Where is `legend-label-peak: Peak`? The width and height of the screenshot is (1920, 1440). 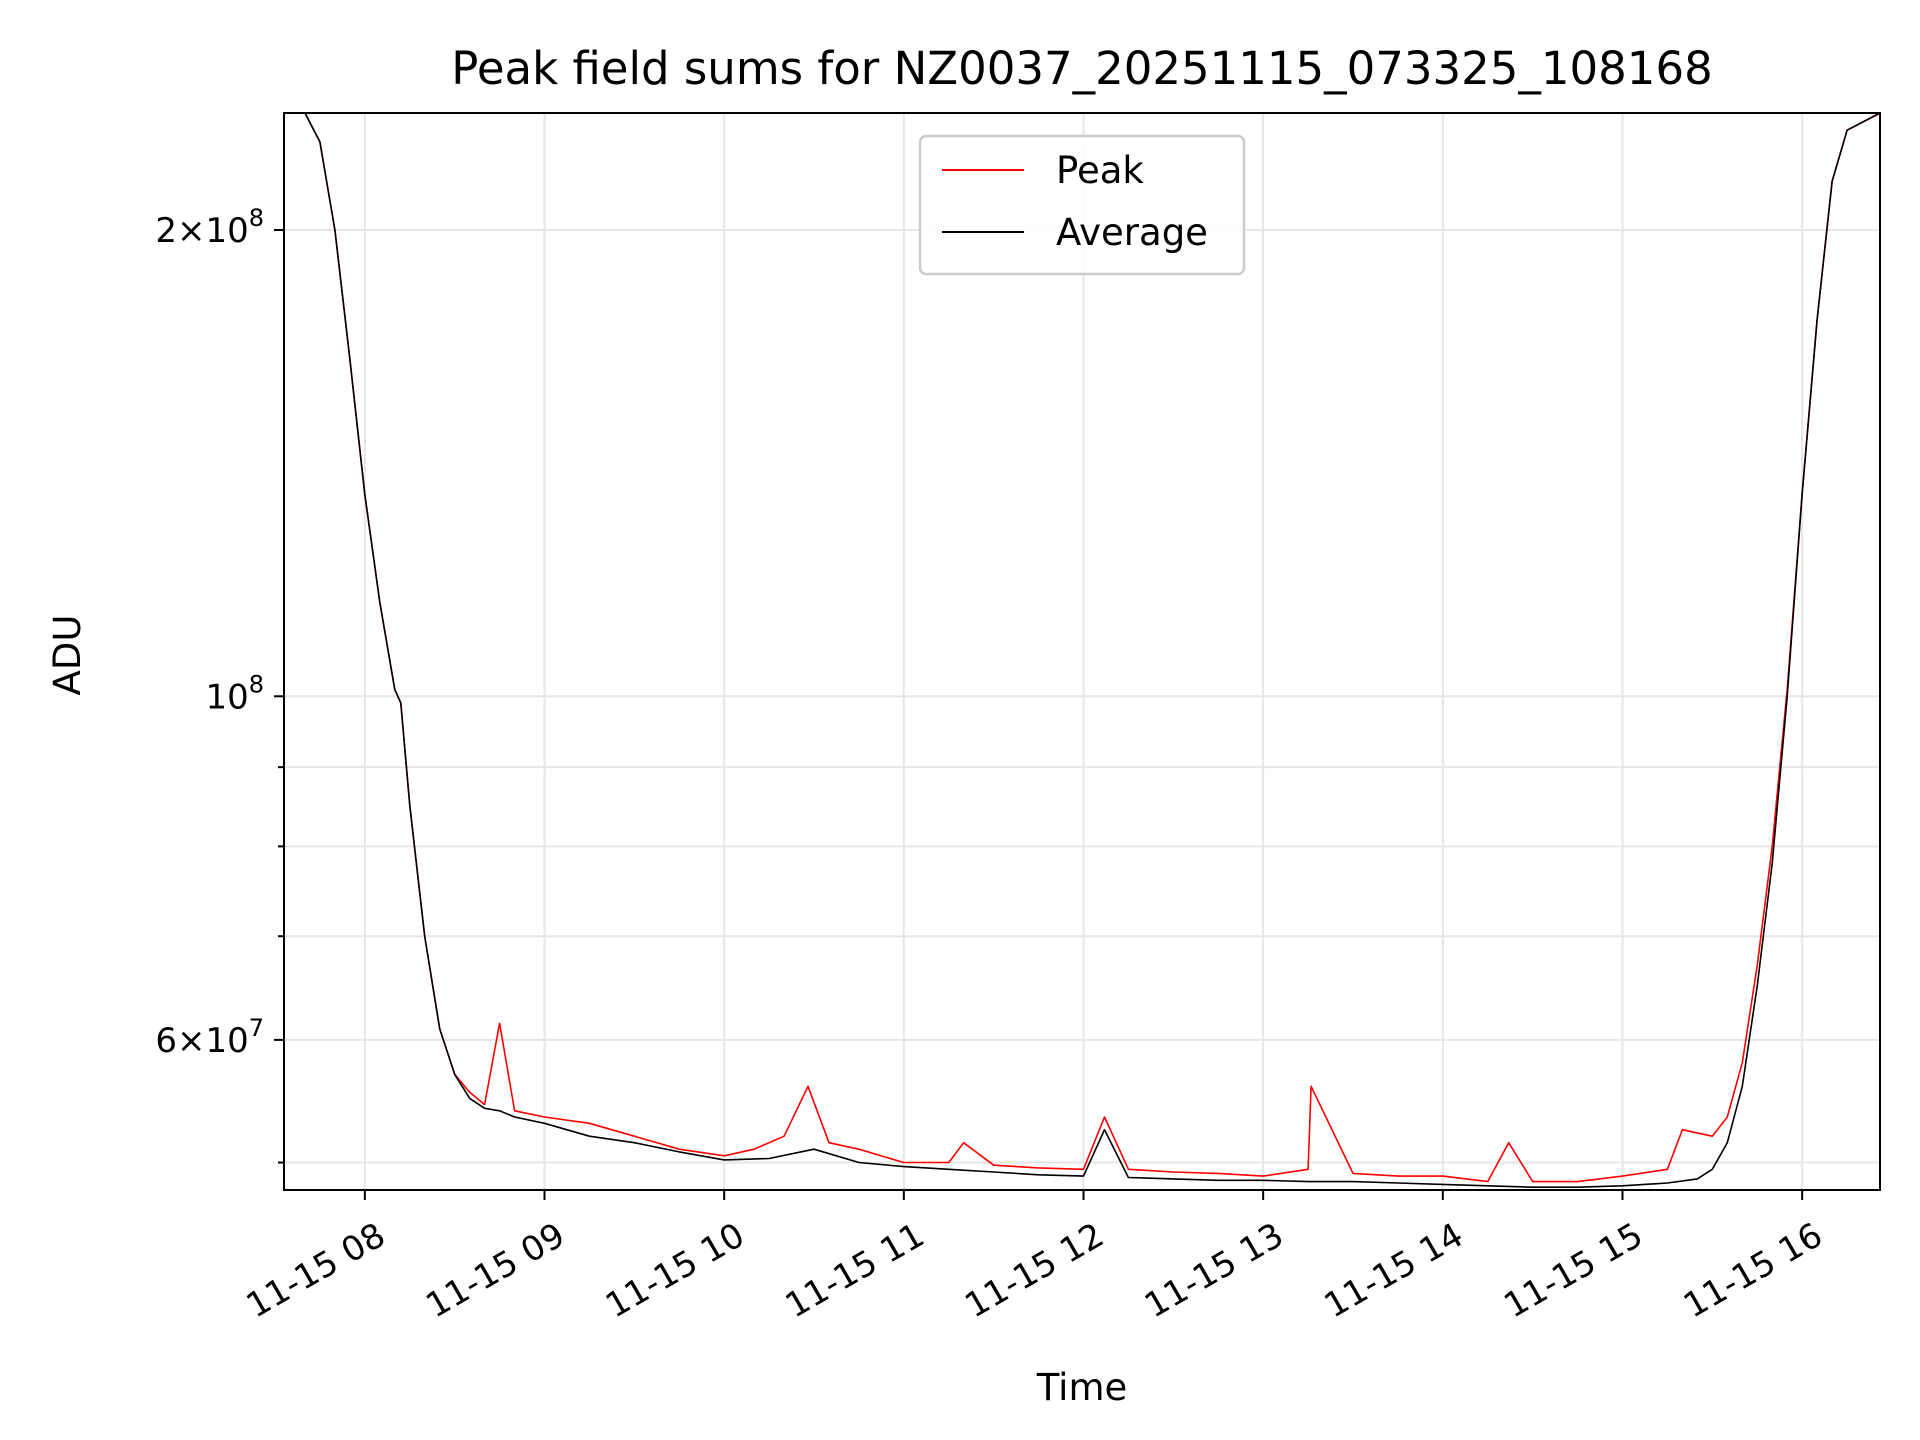
legend-label-peak: Peak is located at coordinates (1100, 170).